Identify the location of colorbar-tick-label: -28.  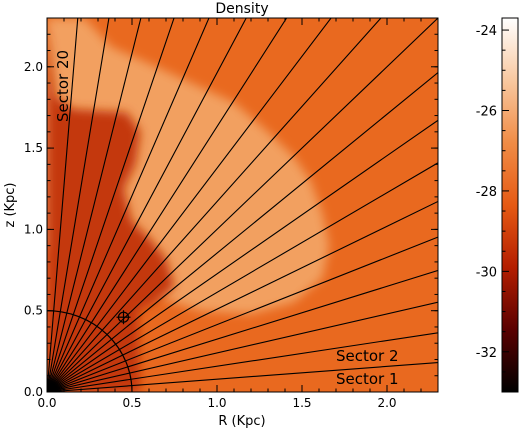
(486, 192).